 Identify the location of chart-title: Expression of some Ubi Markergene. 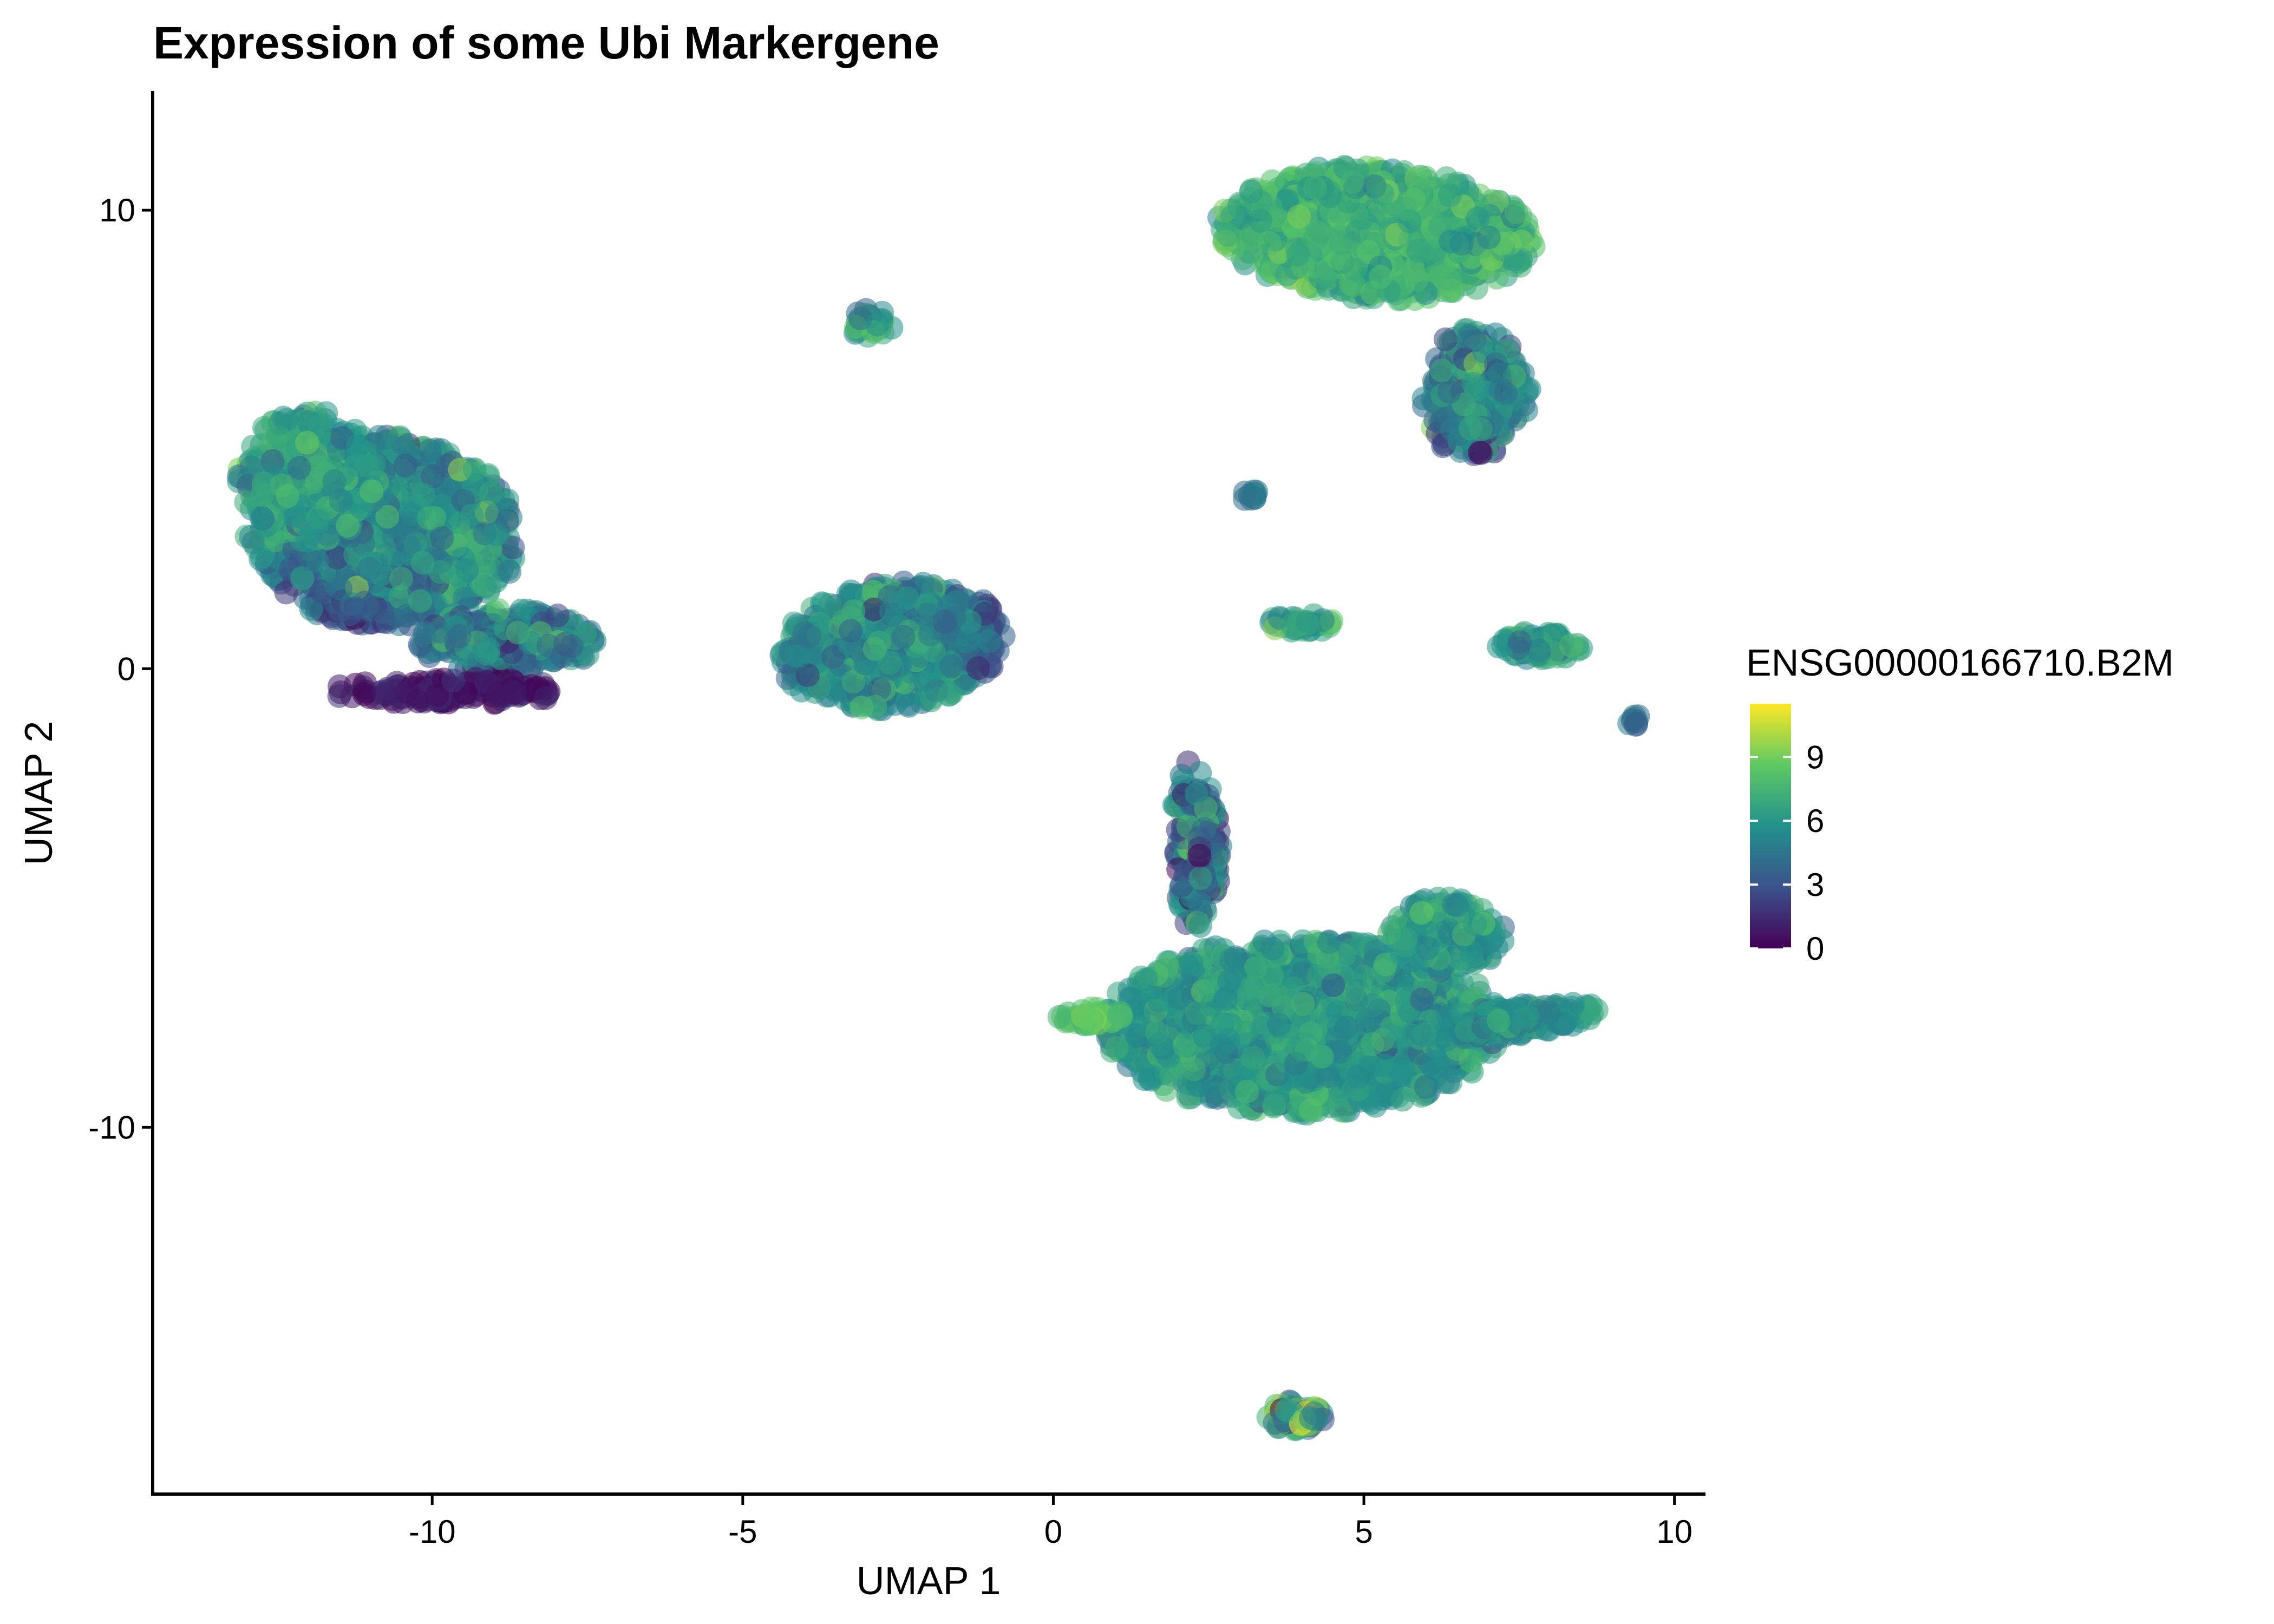
(546, 42).